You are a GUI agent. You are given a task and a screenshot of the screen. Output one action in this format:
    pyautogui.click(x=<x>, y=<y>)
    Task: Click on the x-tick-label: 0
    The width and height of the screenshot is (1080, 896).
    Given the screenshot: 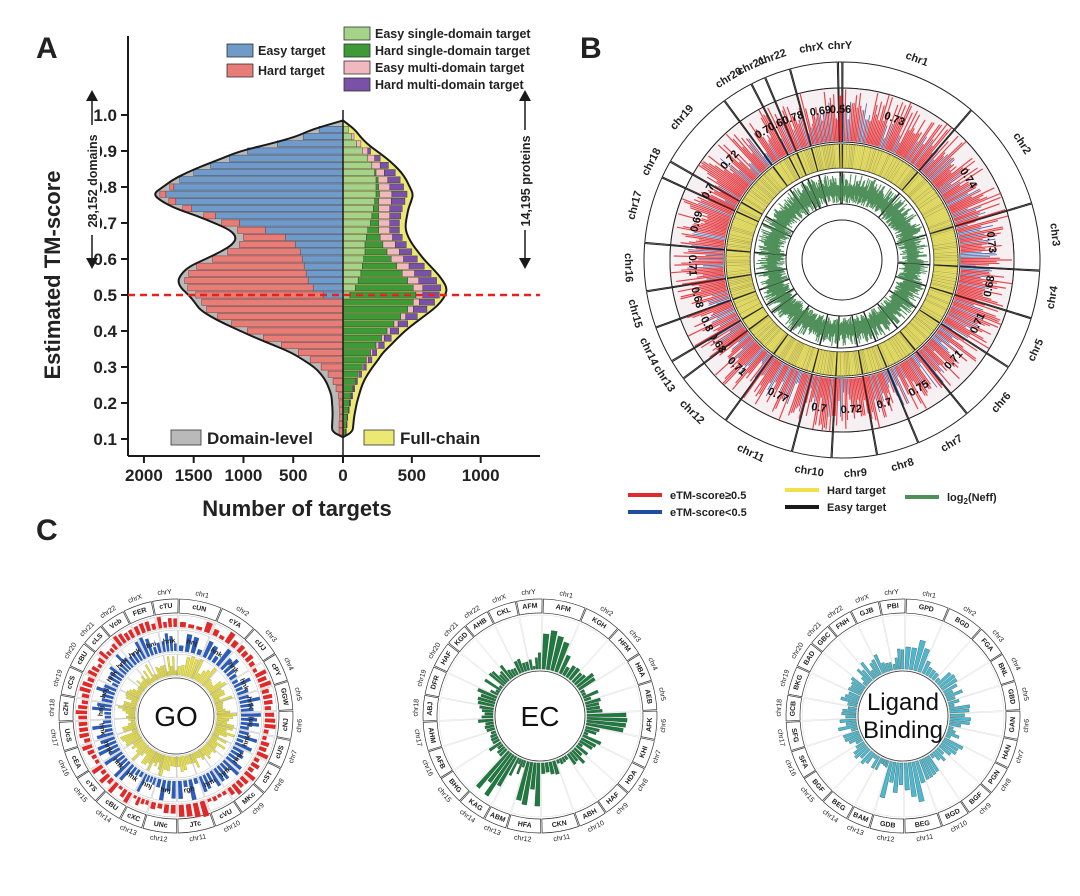 What is the action you would take?
    pyautogui.click(x=342, y=475)
    